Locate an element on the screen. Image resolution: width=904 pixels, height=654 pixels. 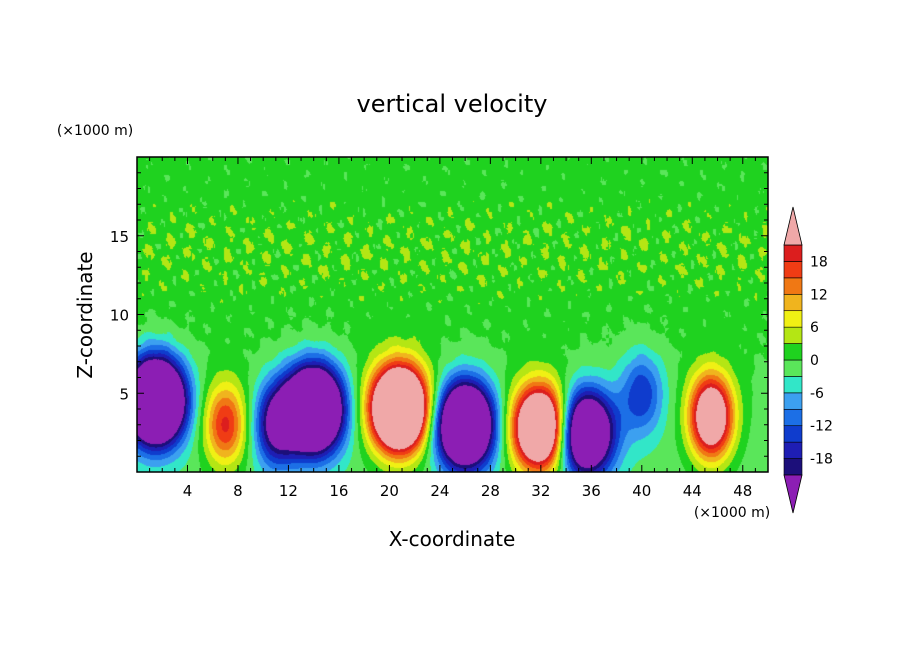
x-tick-label: 8 is located at coordinates (238, 491).